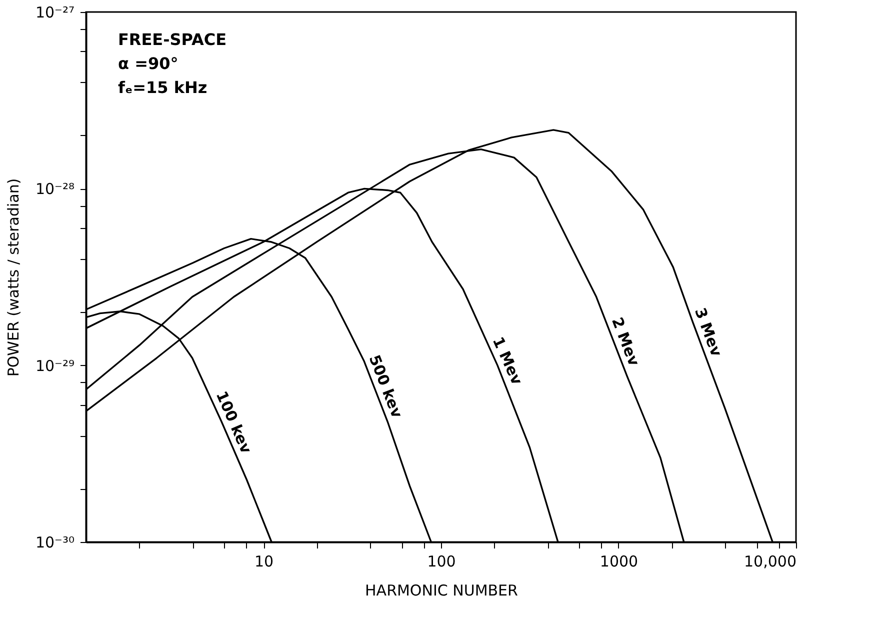 The height and width of the screenshot is (632, 877). Describe the element at coordinates (507, 361) in the screenshot. I see `text: 1 Mev` at that location.